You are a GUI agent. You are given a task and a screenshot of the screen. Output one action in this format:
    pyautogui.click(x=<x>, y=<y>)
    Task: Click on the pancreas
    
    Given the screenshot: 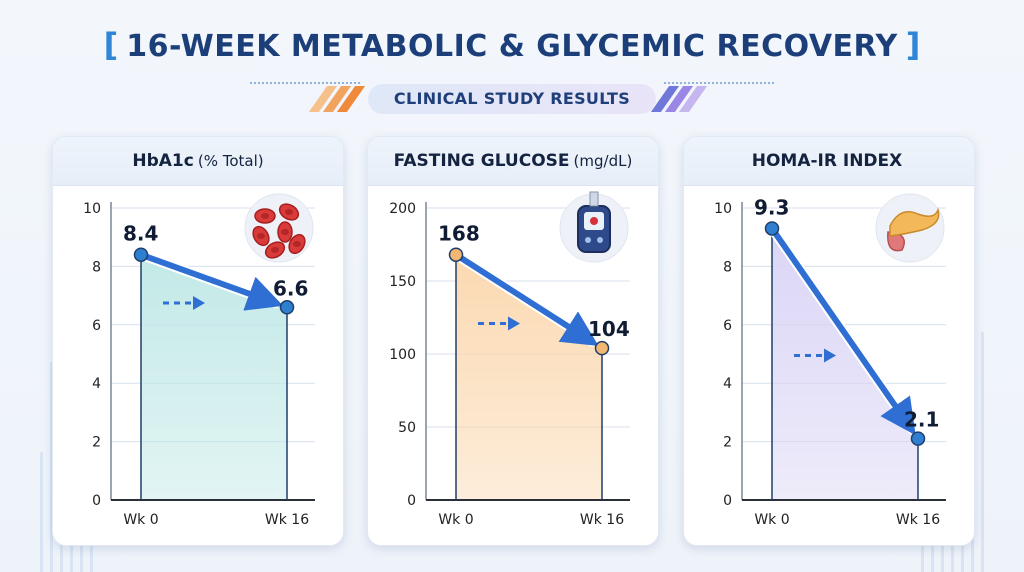 What is the action you would take?
    pyautogui.click(x=914, y=222)
    